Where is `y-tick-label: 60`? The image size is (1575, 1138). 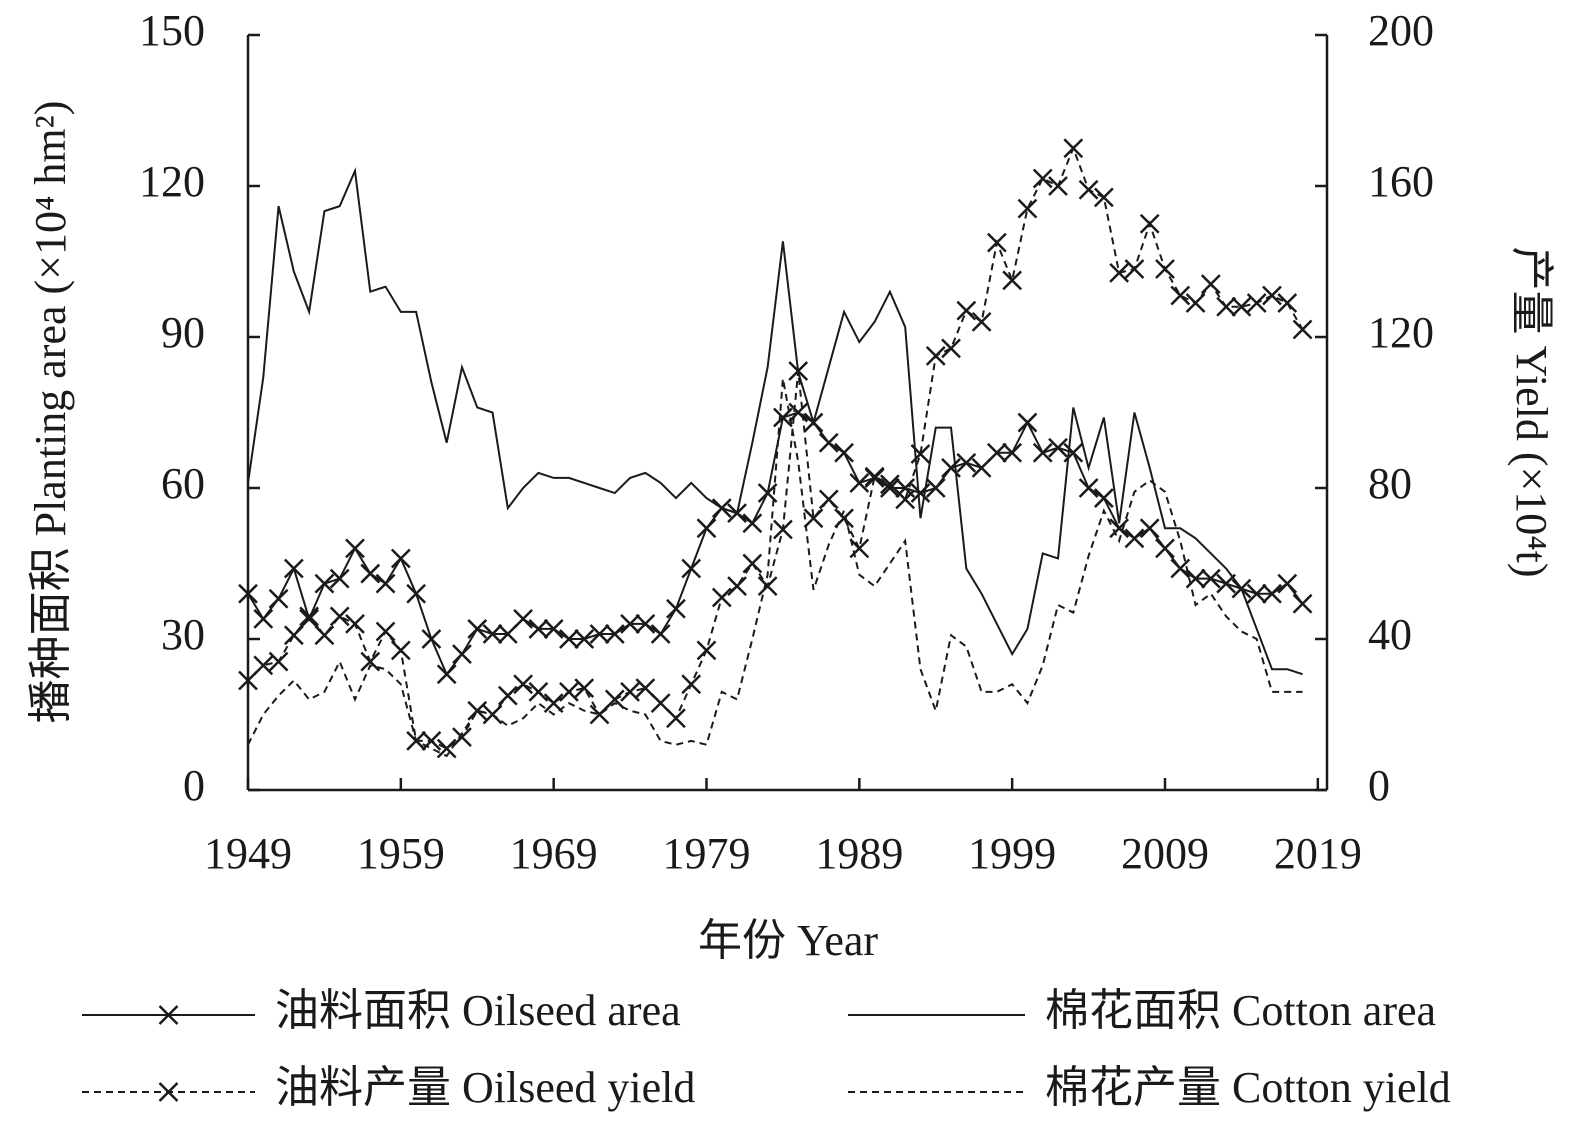
y-tick-label: 60 is located at coordinates (183, 483).